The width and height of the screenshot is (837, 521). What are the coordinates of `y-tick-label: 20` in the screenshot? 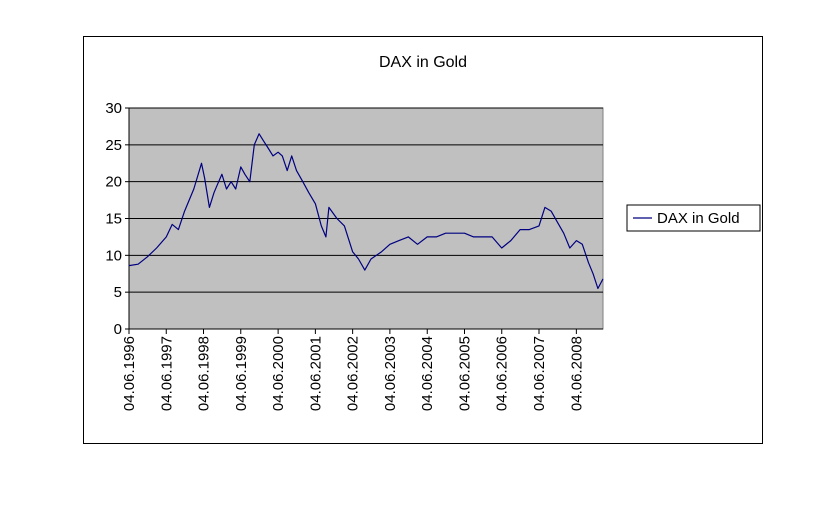 It's located at (113, 182).